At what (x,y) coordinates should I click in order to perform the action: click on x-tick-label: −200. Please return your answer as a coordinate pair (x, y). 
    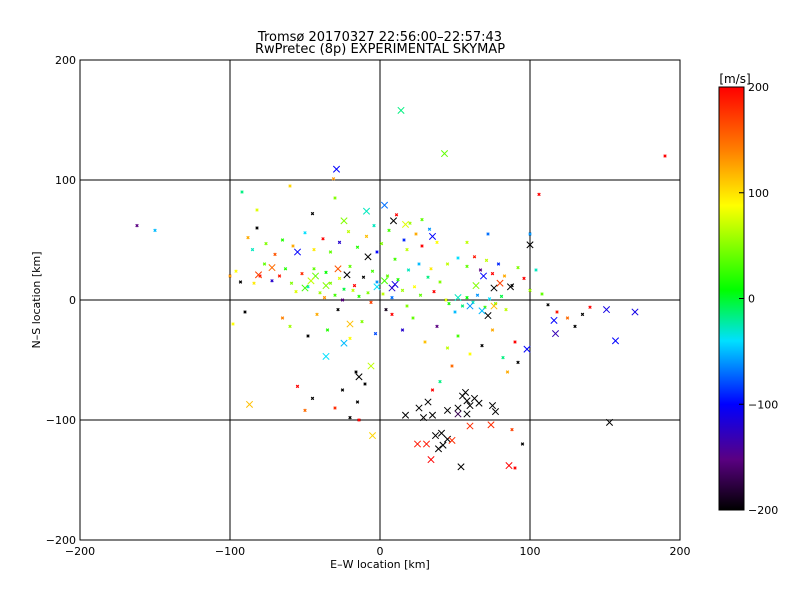
    Looking at the image, I should click on (80, 551).